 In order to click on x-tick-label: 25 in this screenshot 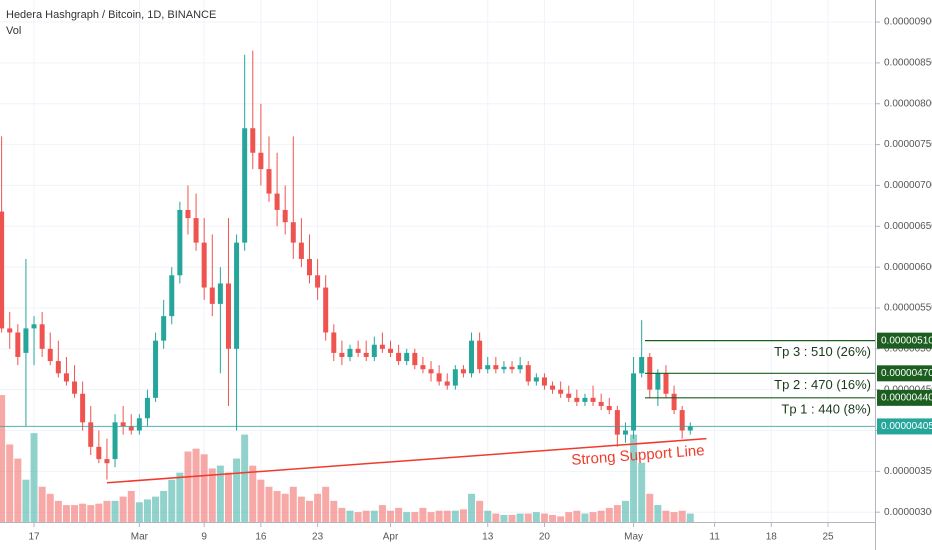, I will do `click(828, 537)`.